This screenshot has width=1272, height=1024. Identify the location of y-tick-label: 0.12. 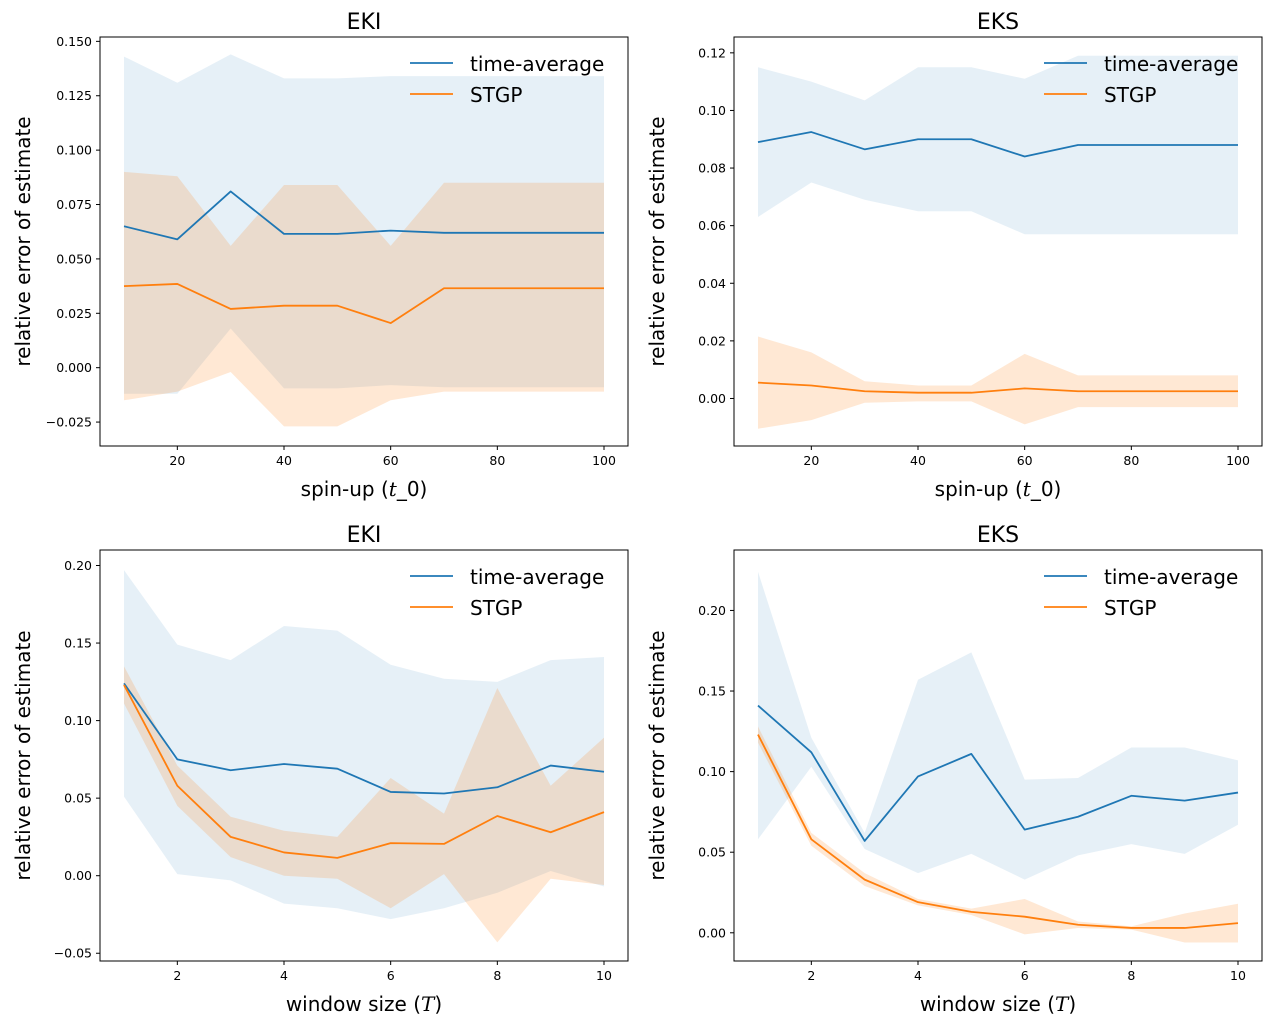
(712, 52).